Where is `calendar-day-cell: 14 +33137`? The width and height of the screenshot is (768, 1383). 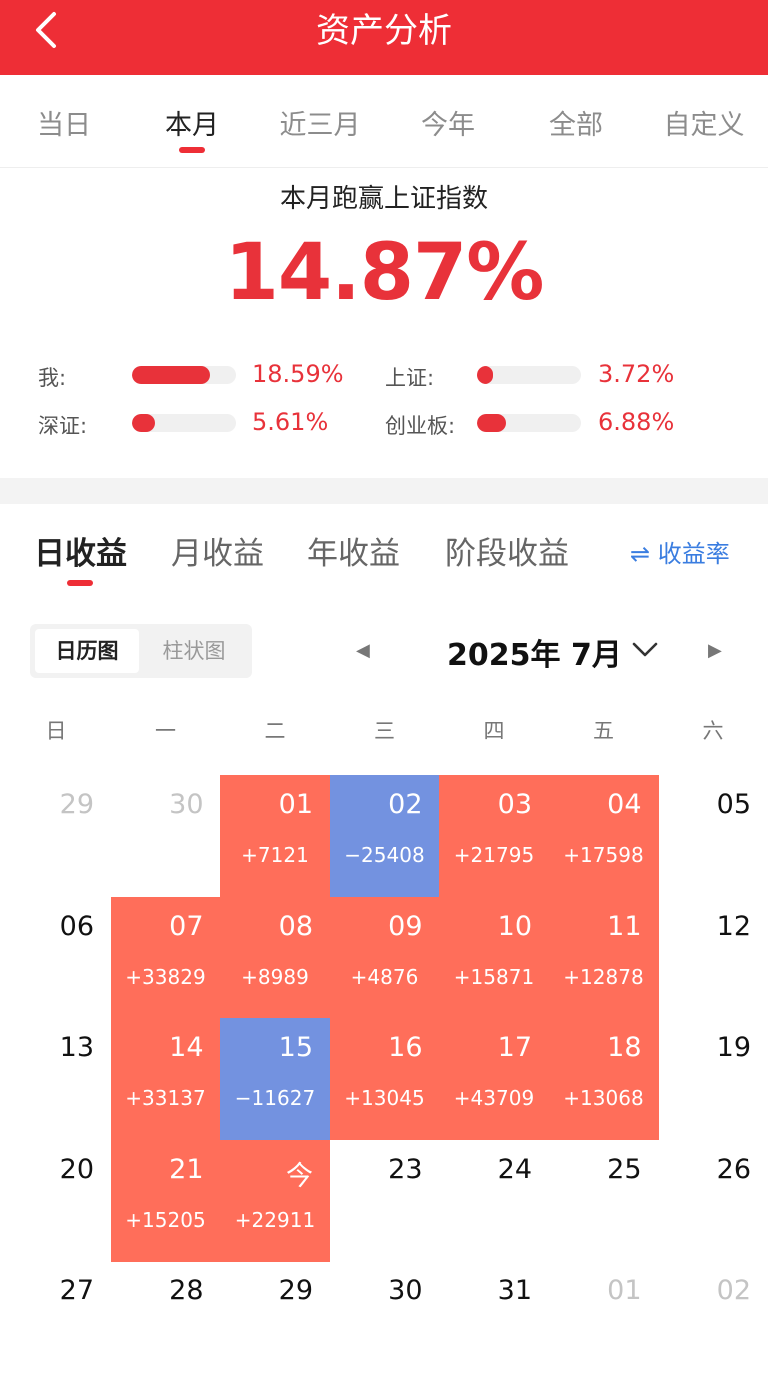
calendar-day-cell: 14 +33137 is located at coordinates (165, 1079).